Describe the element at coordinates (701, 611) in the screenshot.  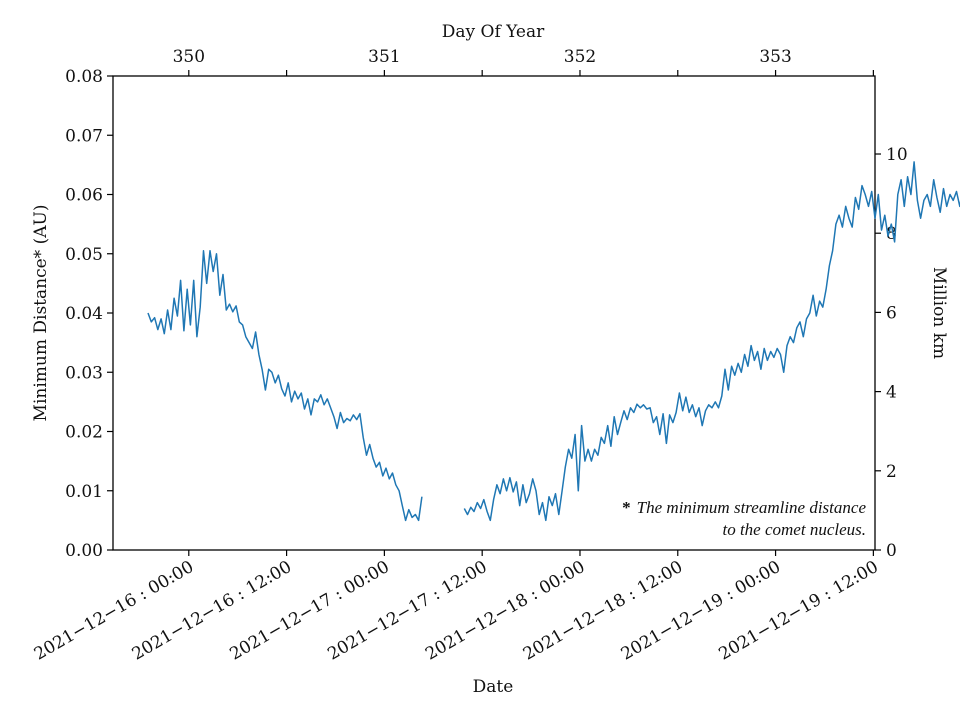
I see `bottom-tick-label: 2021−12−19 : 00:00` at that location.